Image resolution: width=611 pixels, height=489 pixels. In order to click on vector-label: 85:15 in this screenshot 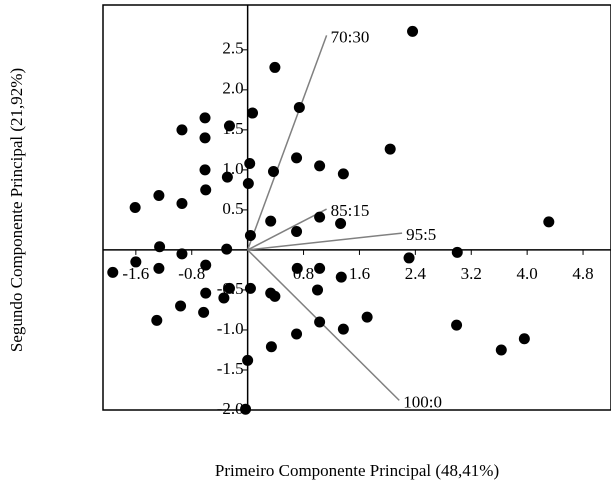, I will do `click(350, 210)`.